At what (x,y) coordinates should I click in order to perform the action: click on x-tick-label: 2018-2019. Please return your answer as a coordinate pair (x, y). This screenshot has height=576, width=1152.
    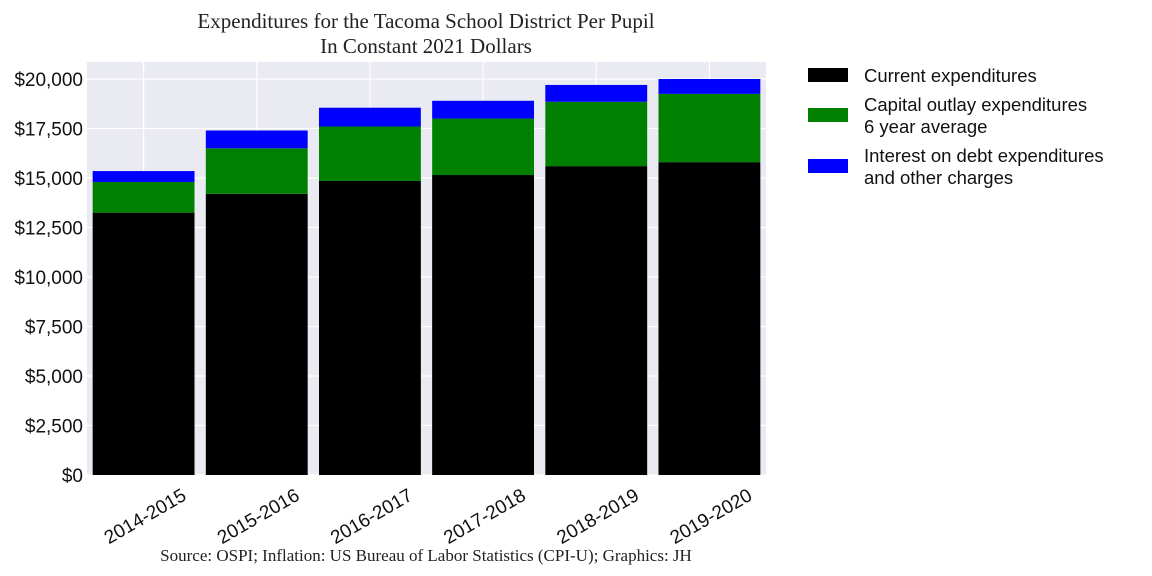
    Looking at the image, I should click on (598, 517).